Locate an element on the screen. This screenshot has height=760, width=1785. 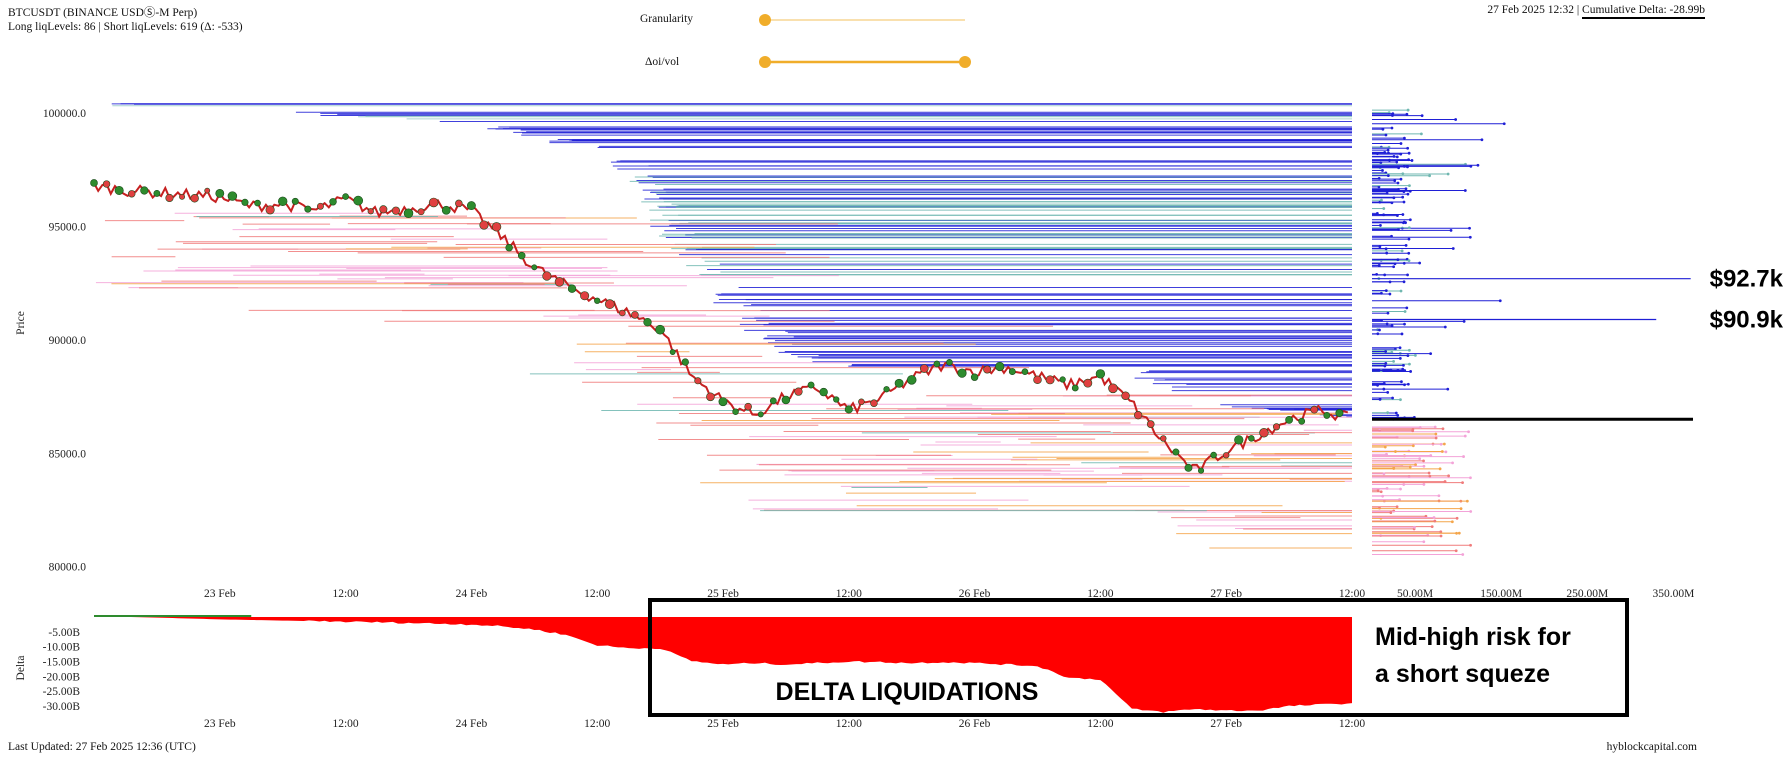
granularity-slider is located at coordinates (862, 20).